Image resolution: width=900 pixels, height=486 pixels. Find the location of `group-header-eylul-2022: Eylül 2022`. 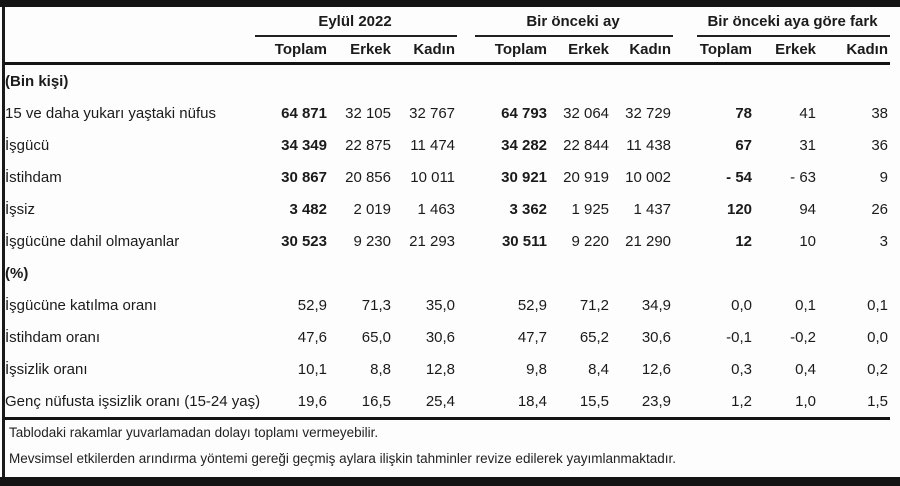

group-header-eylul-2022: Eylül 2022 is located at coordinates (356, 22).